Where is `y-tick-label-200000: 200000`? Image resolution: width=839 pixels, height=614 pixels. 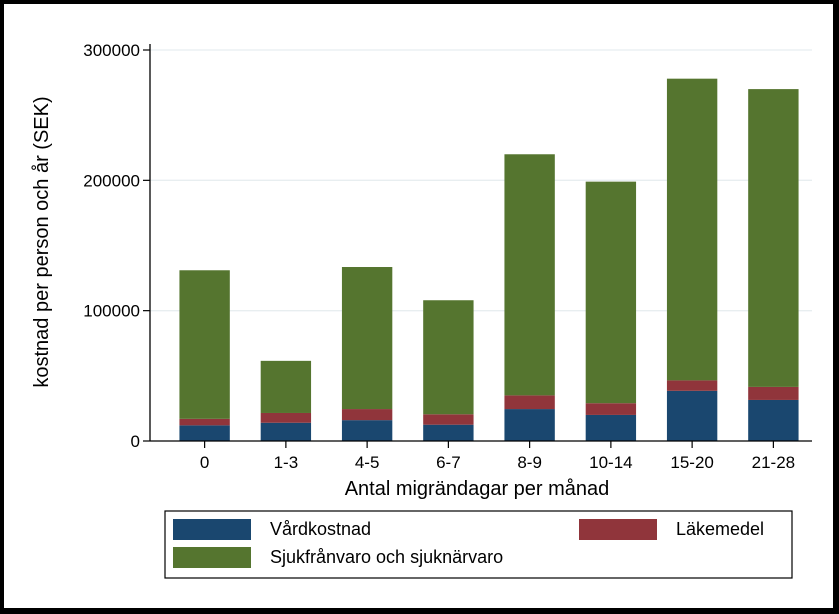
y-tick-label-200000: 200000 is located at coordinates (111, 180).